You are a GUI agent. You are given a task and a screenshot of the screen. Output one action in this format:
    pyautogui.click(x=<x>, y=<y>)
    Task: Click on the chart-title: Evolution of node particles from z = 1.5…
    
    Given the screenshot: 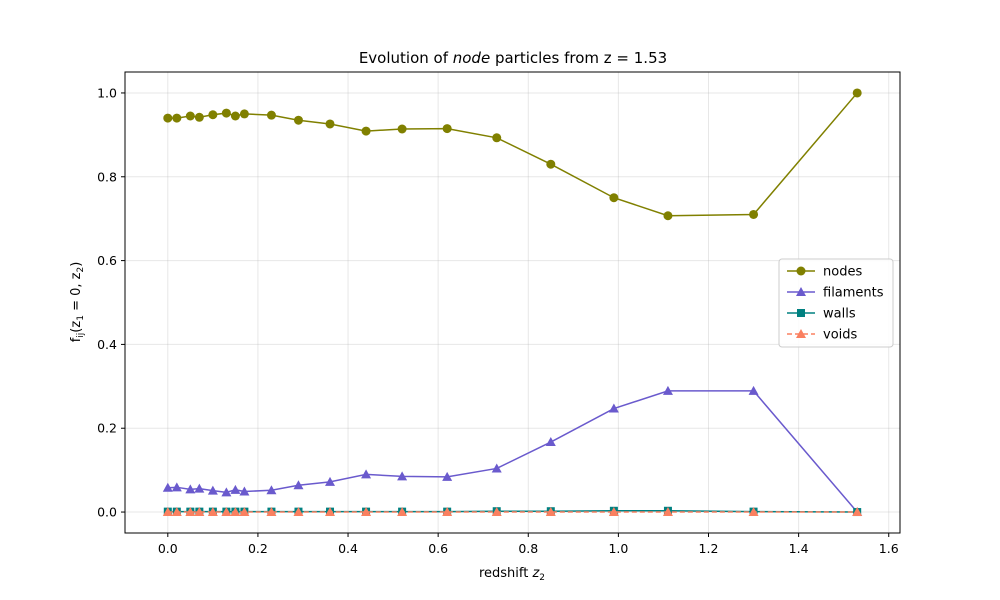 What is the action you would take?
    pyautogui.click(x=513, y=58)
    